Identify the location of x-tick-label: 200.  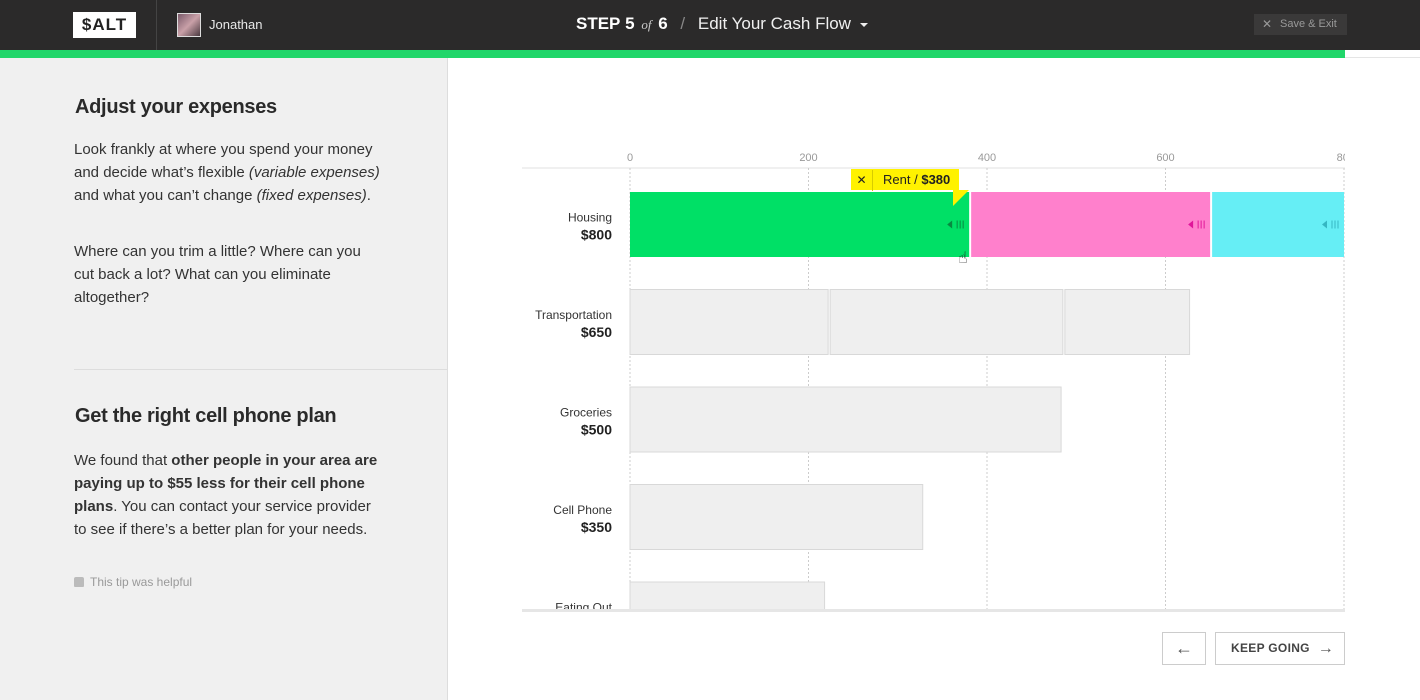
(808, 158).